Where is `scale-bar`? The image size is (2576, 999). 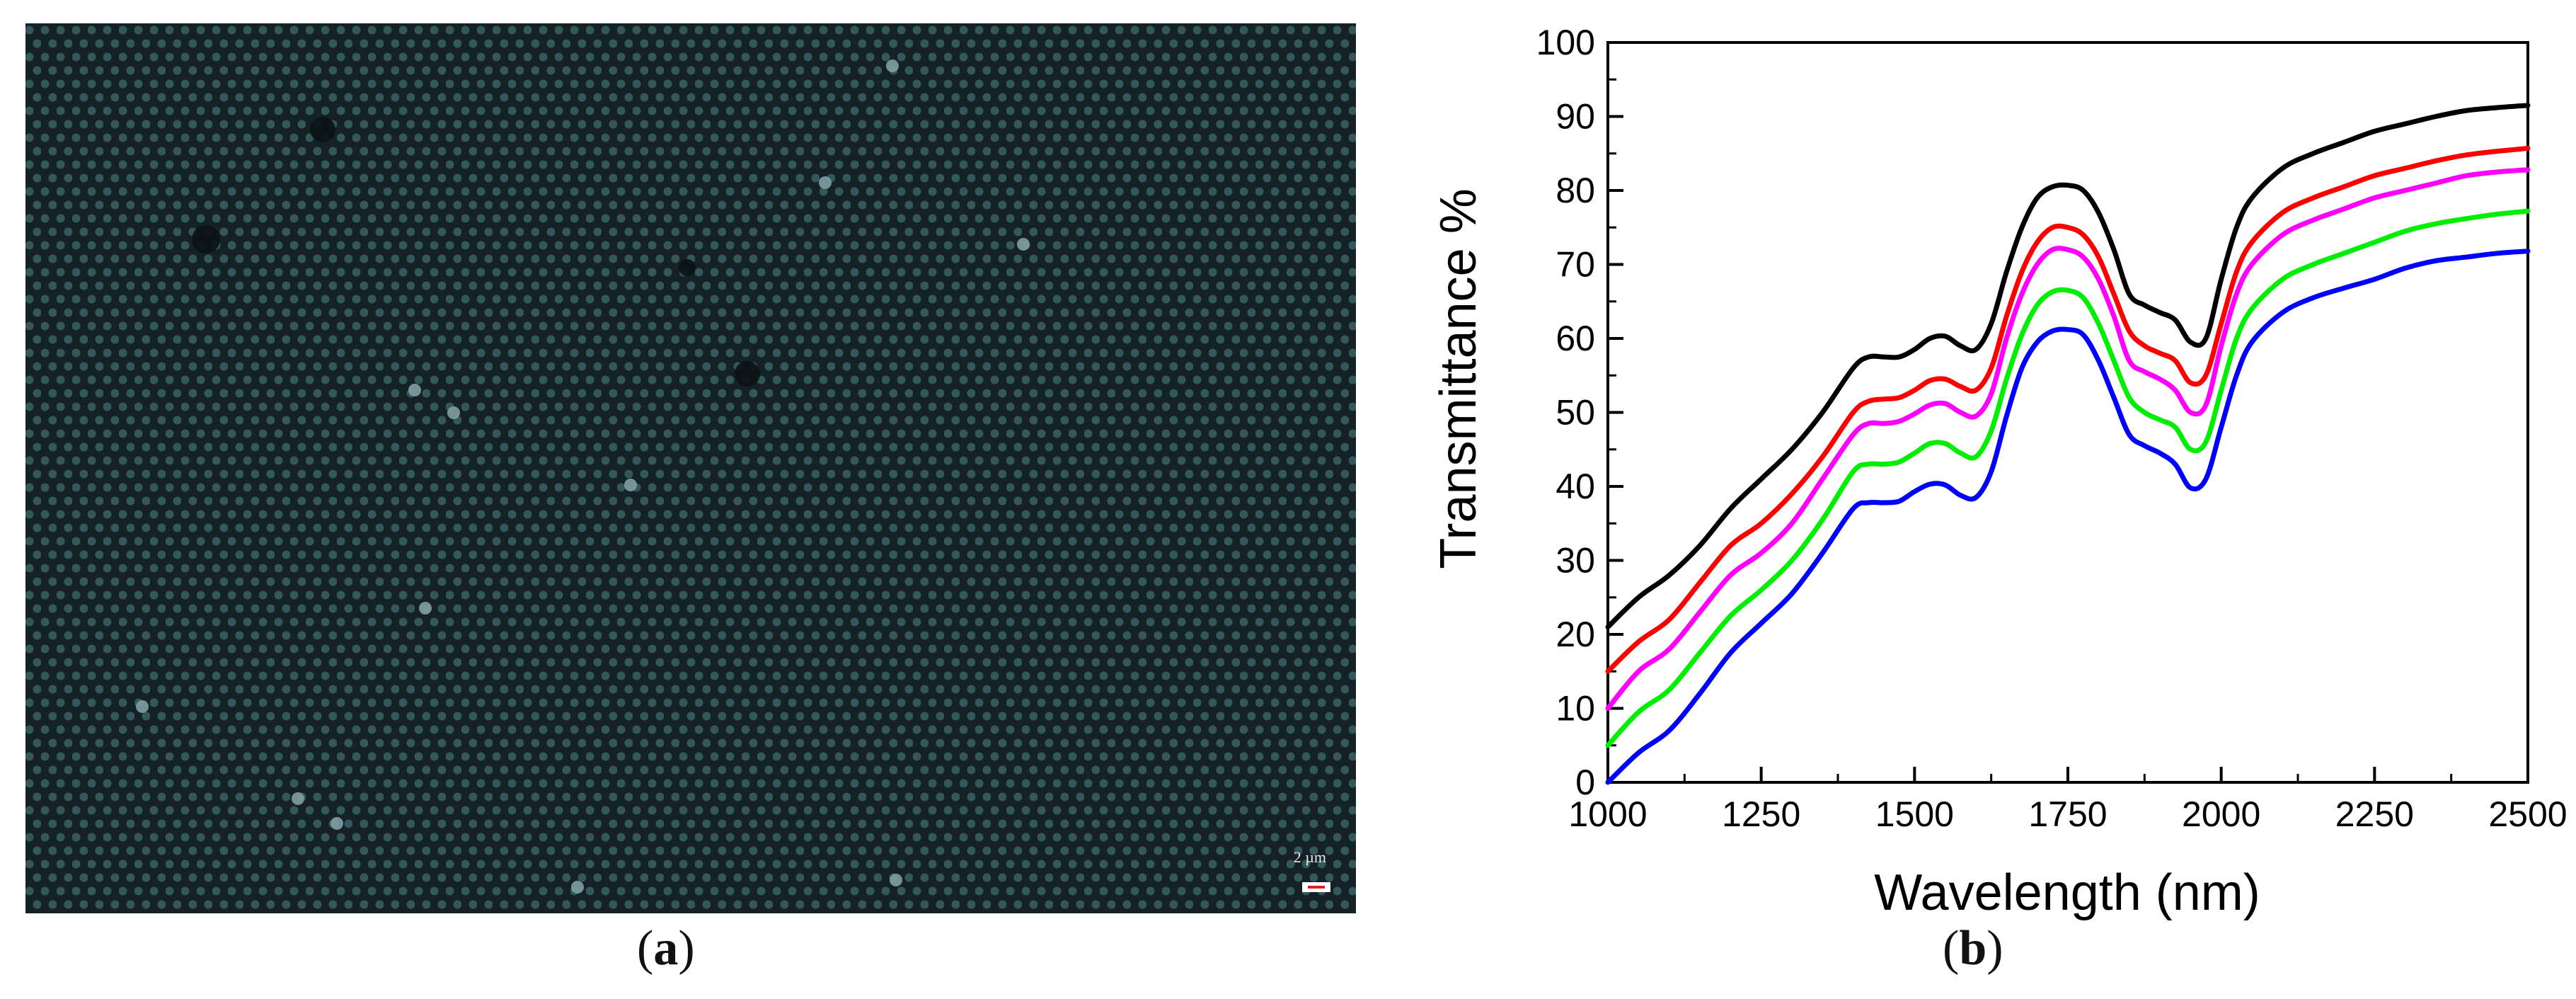
scale-bar is located at coordinates (1316, 887).